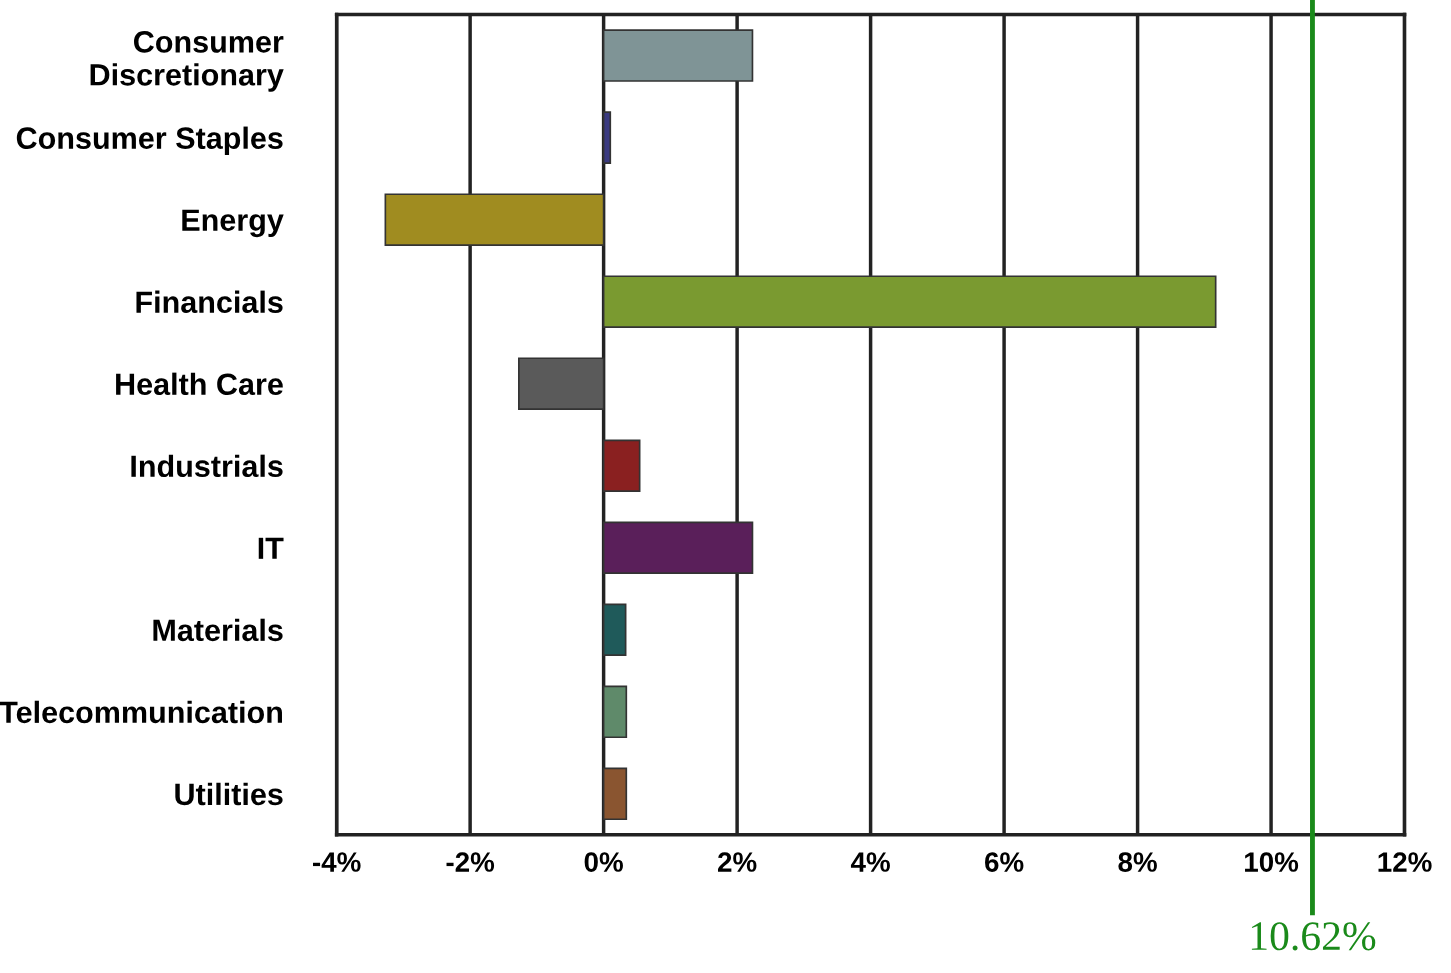  I want to click on x-tick-label: -4%, so click(337, 862).